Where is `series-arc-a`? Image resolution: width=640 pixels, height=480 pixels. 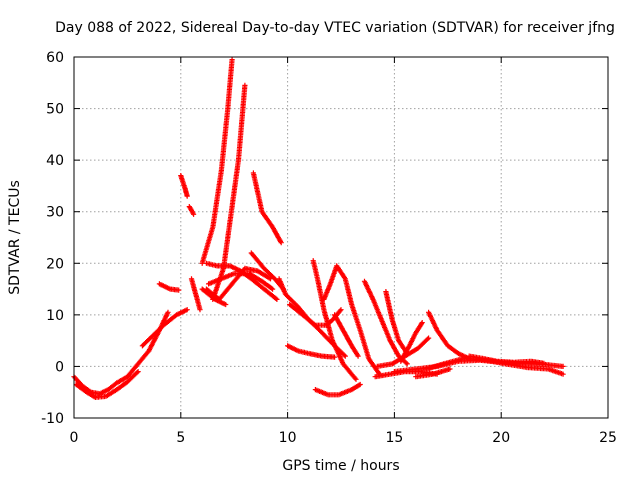 series-arc-a is located at coordinates (121, 353).